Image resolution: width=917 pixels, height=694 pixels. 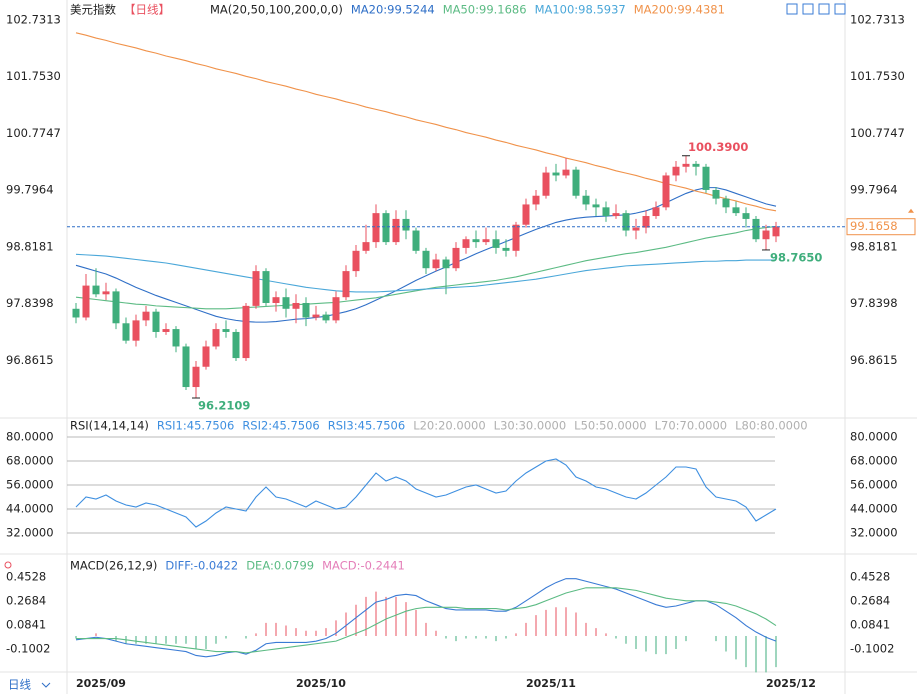 I want to click on header-label: DEA:0.0799, so click(x=280, y=566).